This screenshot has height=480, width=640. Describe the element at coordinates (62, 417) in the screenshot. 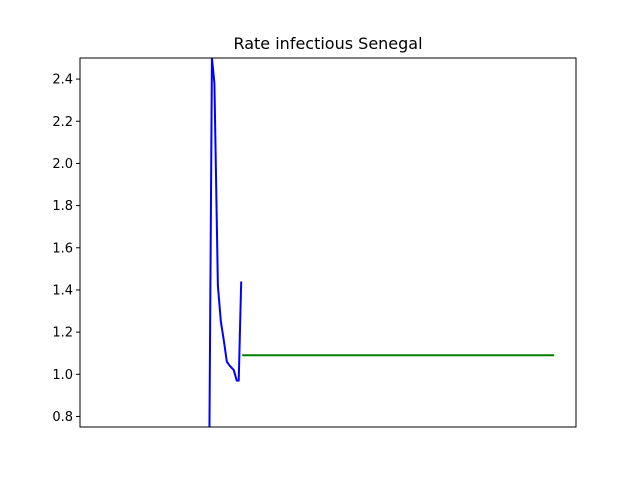

I see `y-tick-label: 0.8` at that location.